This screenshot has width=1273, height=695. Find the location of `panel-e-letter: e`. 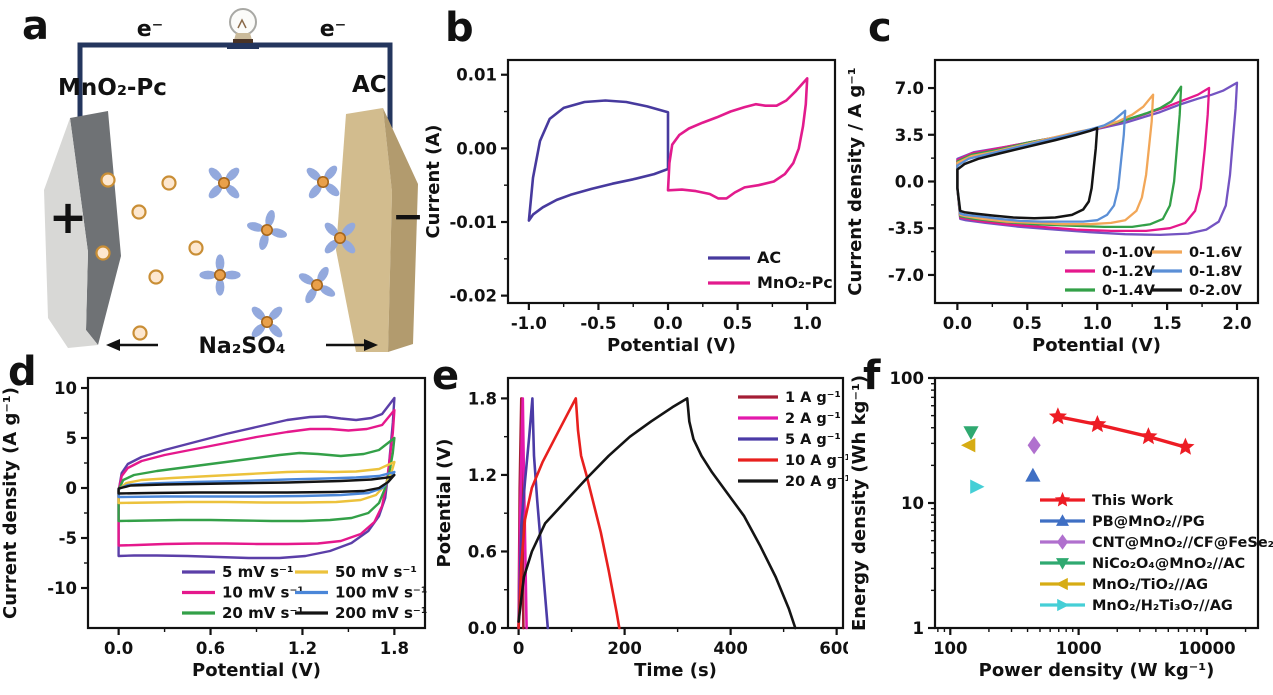

panel-e-letter: e is located at coordinates (446, 376).